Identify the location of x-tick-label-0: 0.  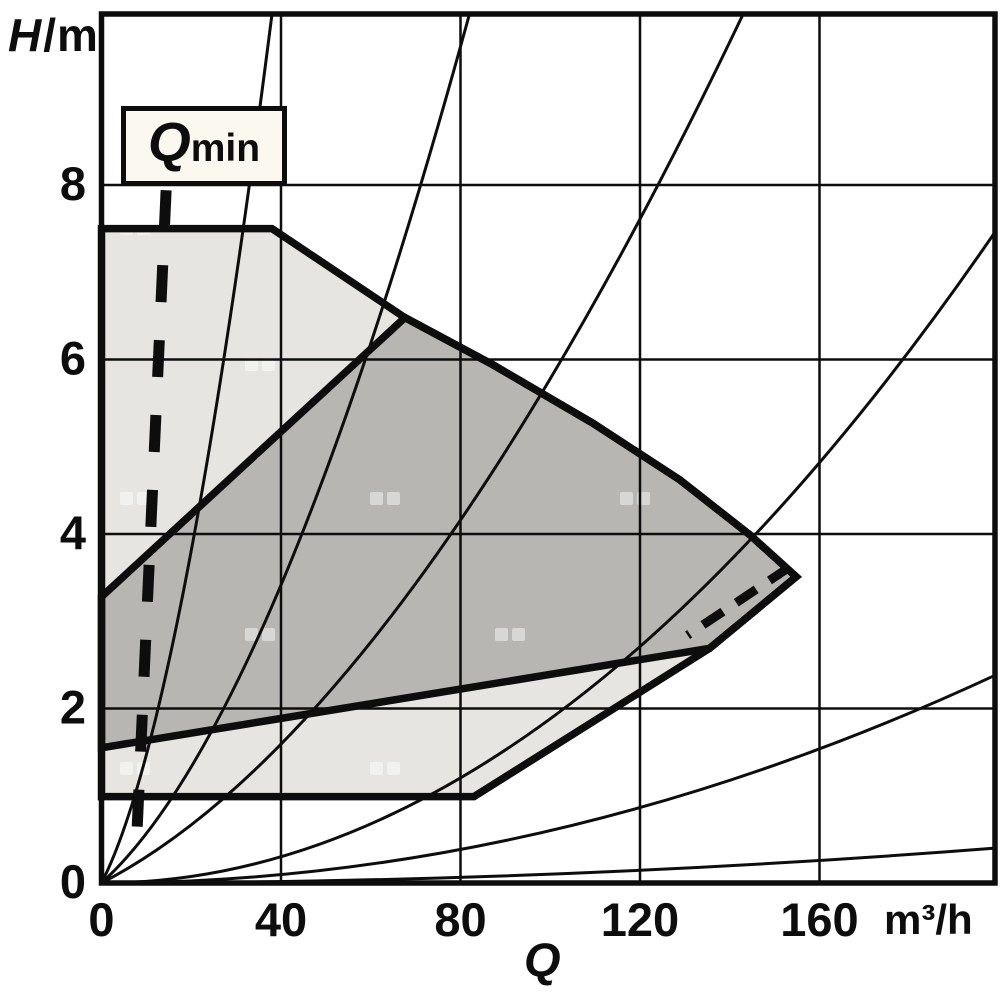
(101, 919).